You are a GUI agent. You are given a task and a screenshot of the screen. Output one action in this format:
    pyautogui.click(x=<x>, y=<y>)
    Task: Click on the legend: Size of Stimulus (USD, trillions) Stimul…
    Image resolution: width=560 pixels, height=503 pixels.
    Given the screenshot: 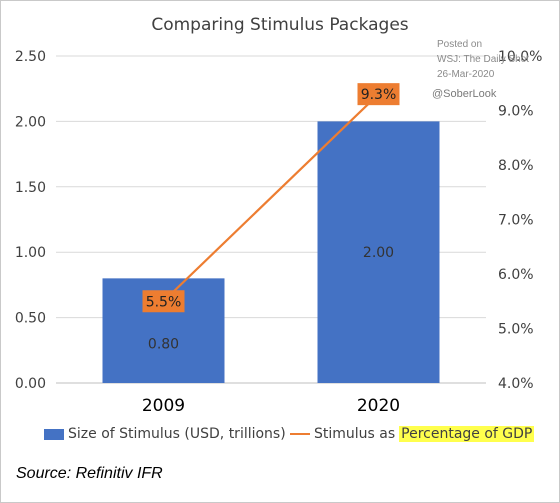 What is the action you would take?
    pyautogui.click(x=294, y=434)
    